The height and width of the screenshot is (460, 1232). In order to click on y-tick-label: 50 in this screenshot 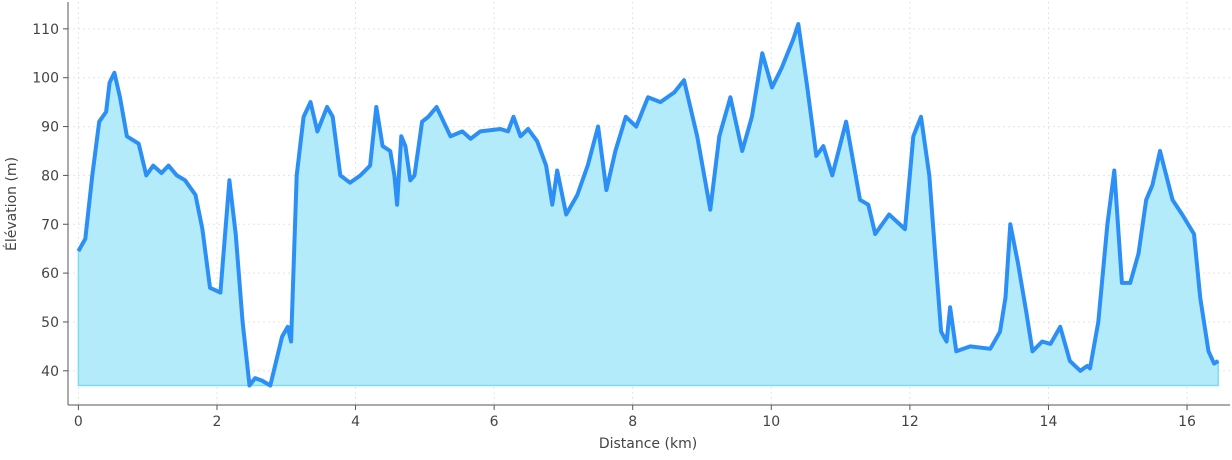, I will do `click(50, 323)`.